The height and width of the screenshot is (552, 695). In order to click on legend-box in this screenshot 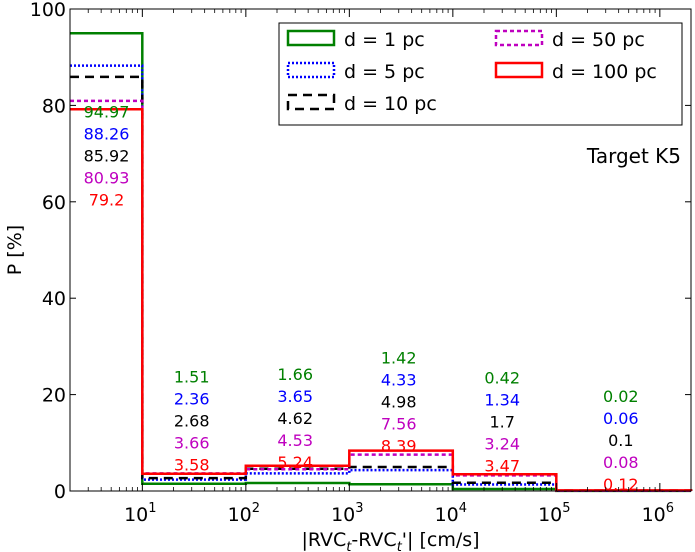, I will do `click(480, 74)`.